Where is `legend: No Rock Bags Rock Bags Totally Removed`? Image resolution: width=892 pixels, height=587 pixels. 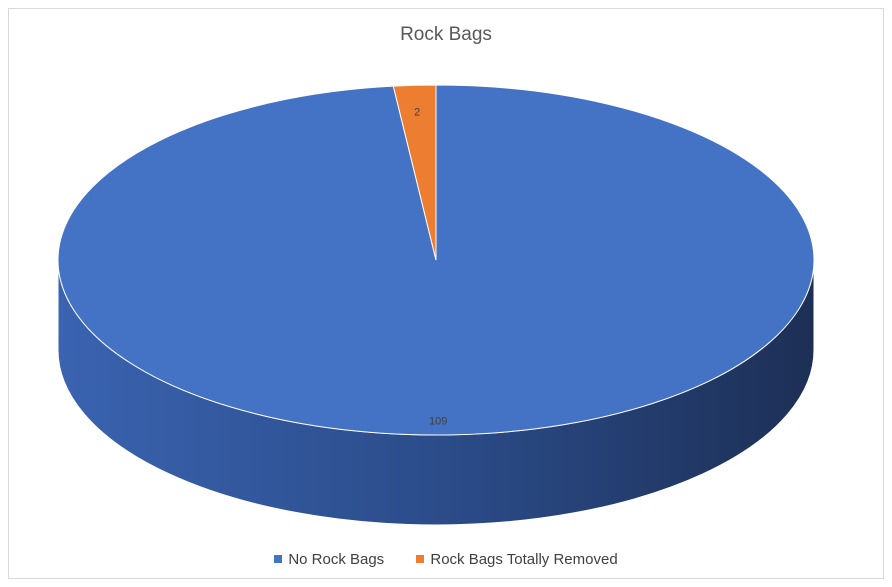
legend: No Rock Bags Rock Bags Totally Removed is located at coordinates (446, 559).